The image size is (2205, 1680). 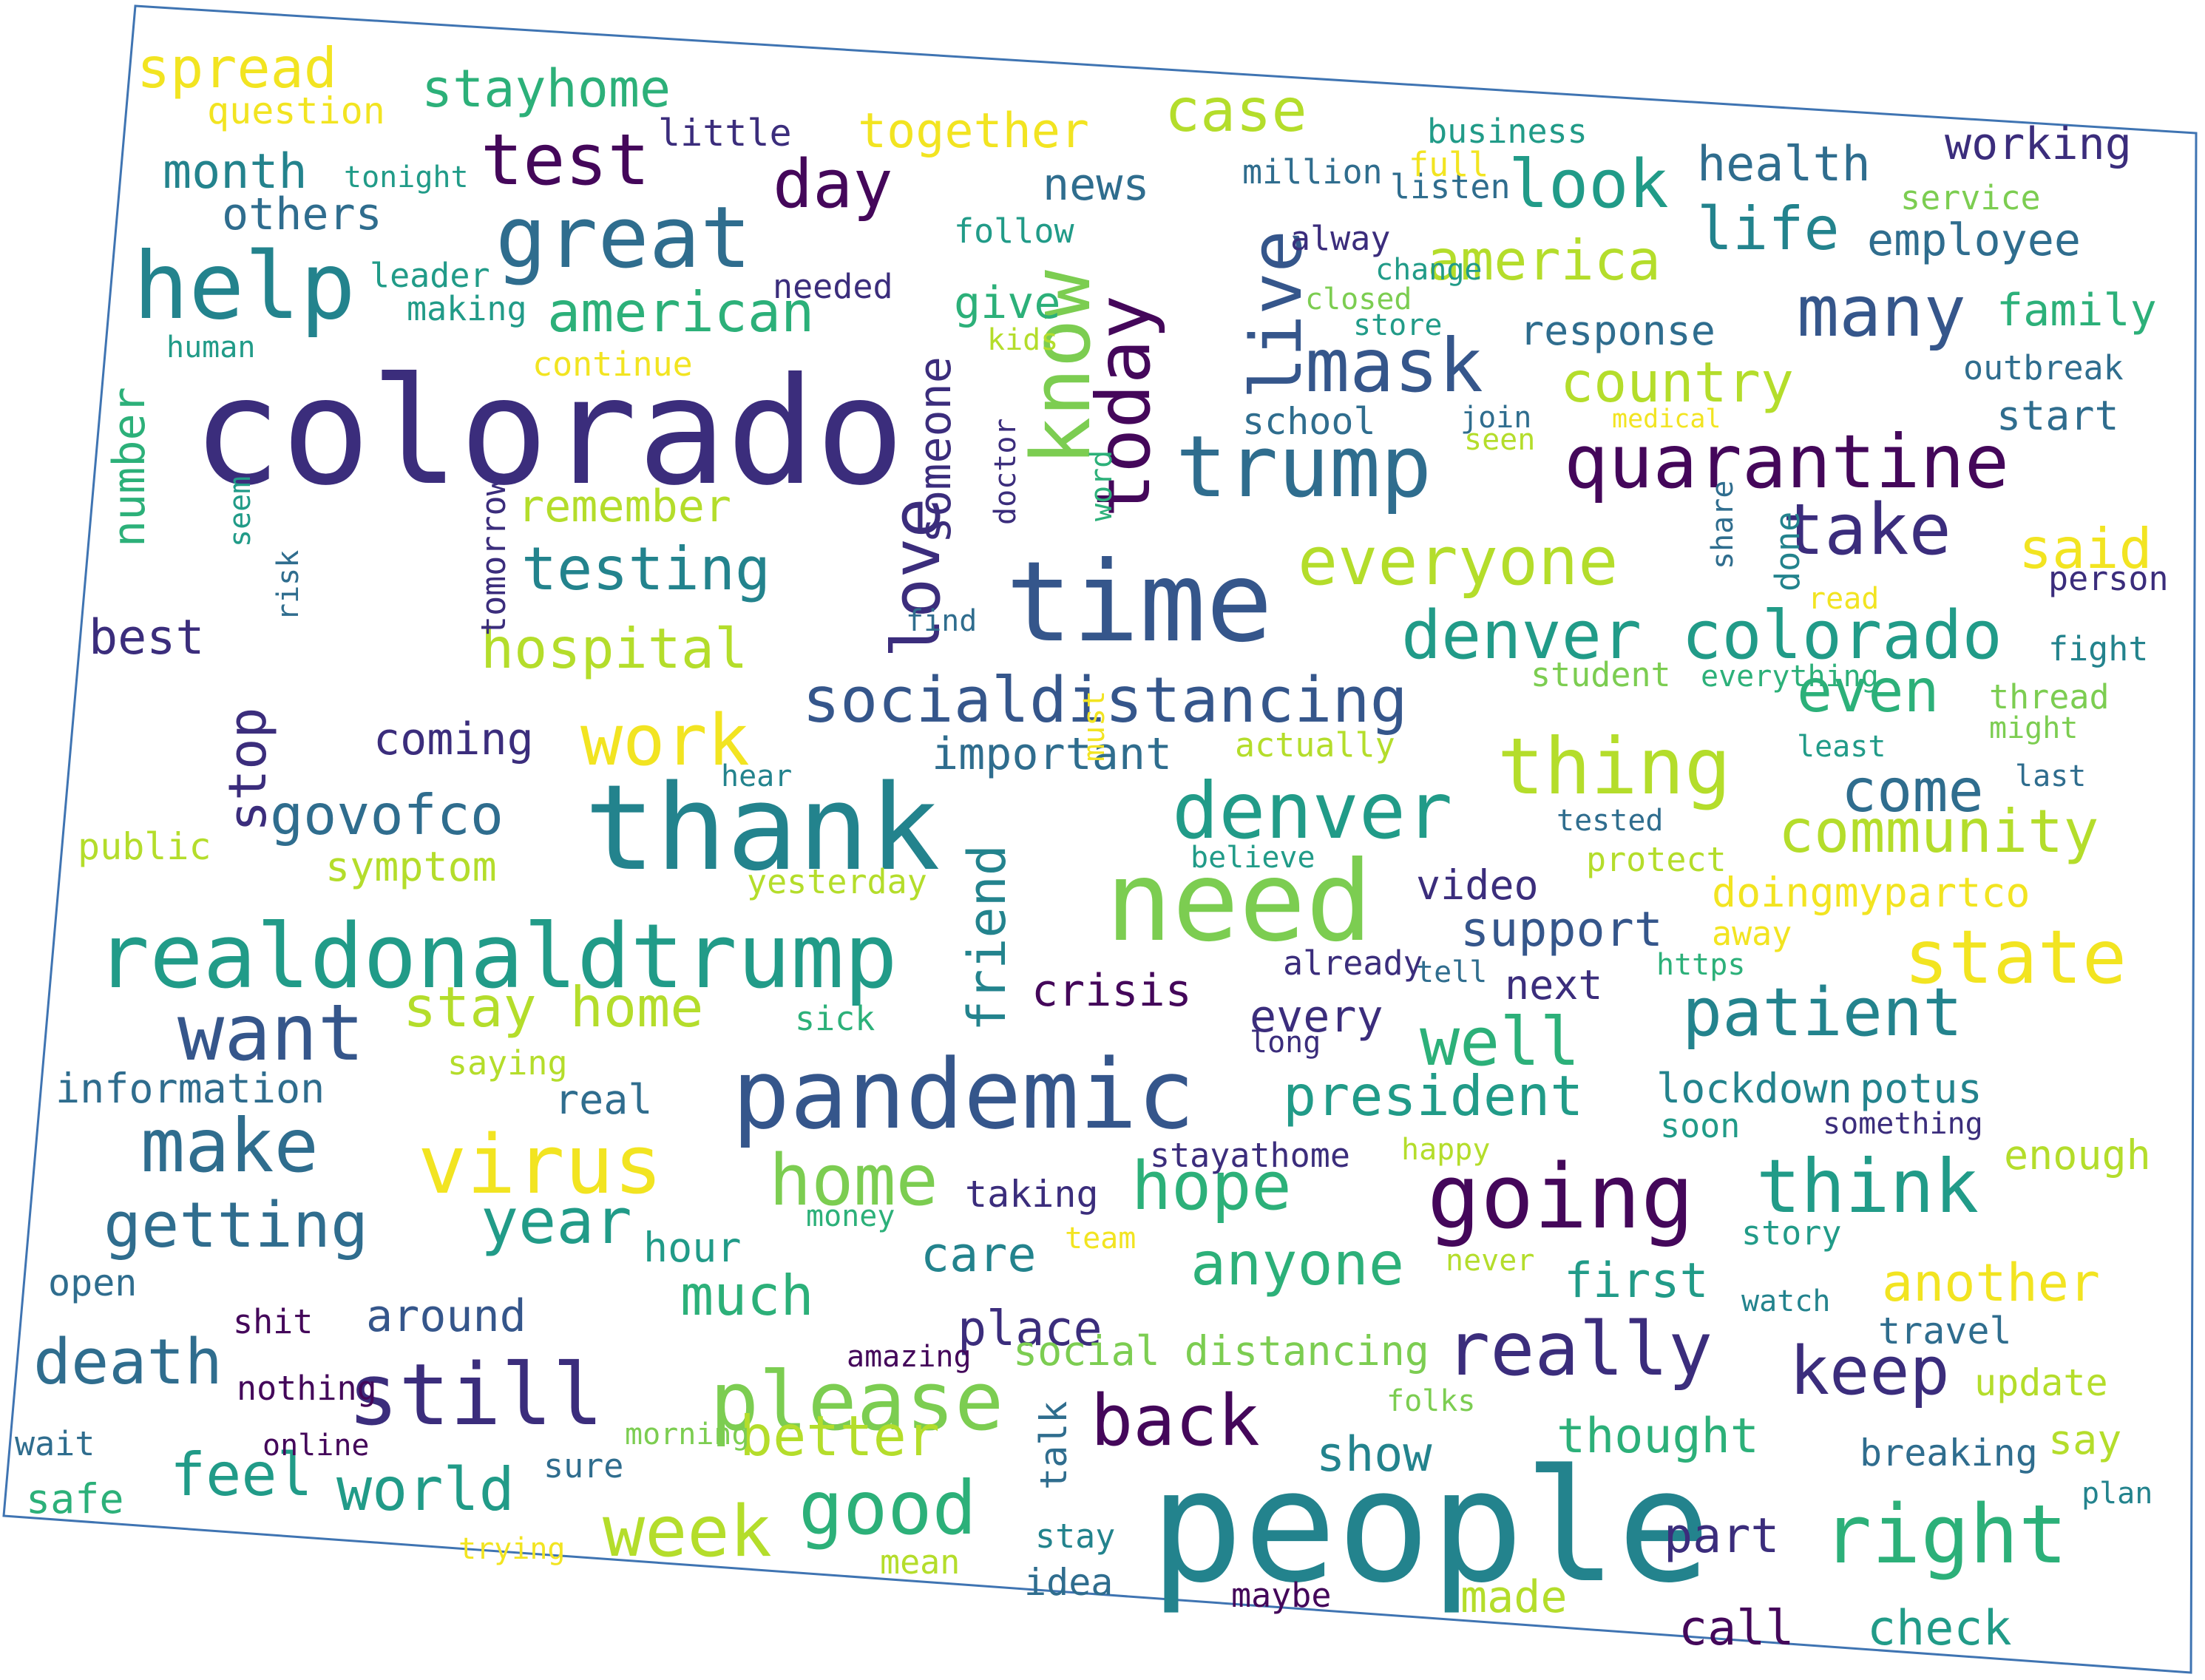 I want to click on word-wait: wait, so click(x=55, y=1444).